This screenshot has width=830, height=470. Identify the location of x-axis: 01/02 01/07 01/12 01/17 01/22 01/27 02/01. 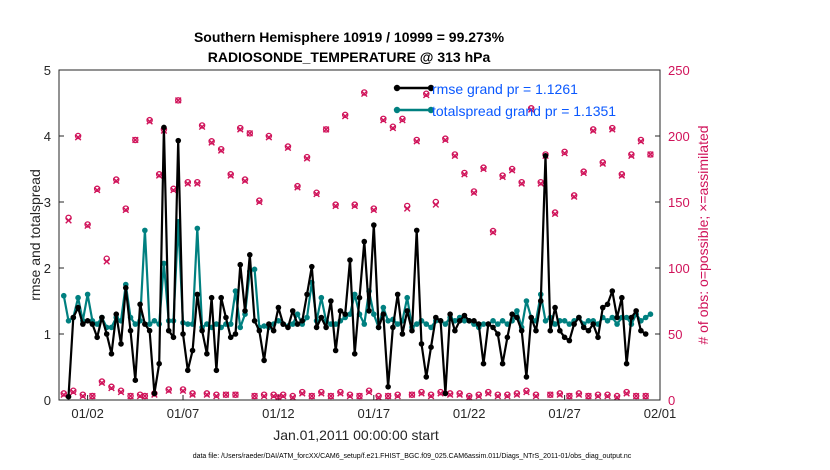
(373, 408).